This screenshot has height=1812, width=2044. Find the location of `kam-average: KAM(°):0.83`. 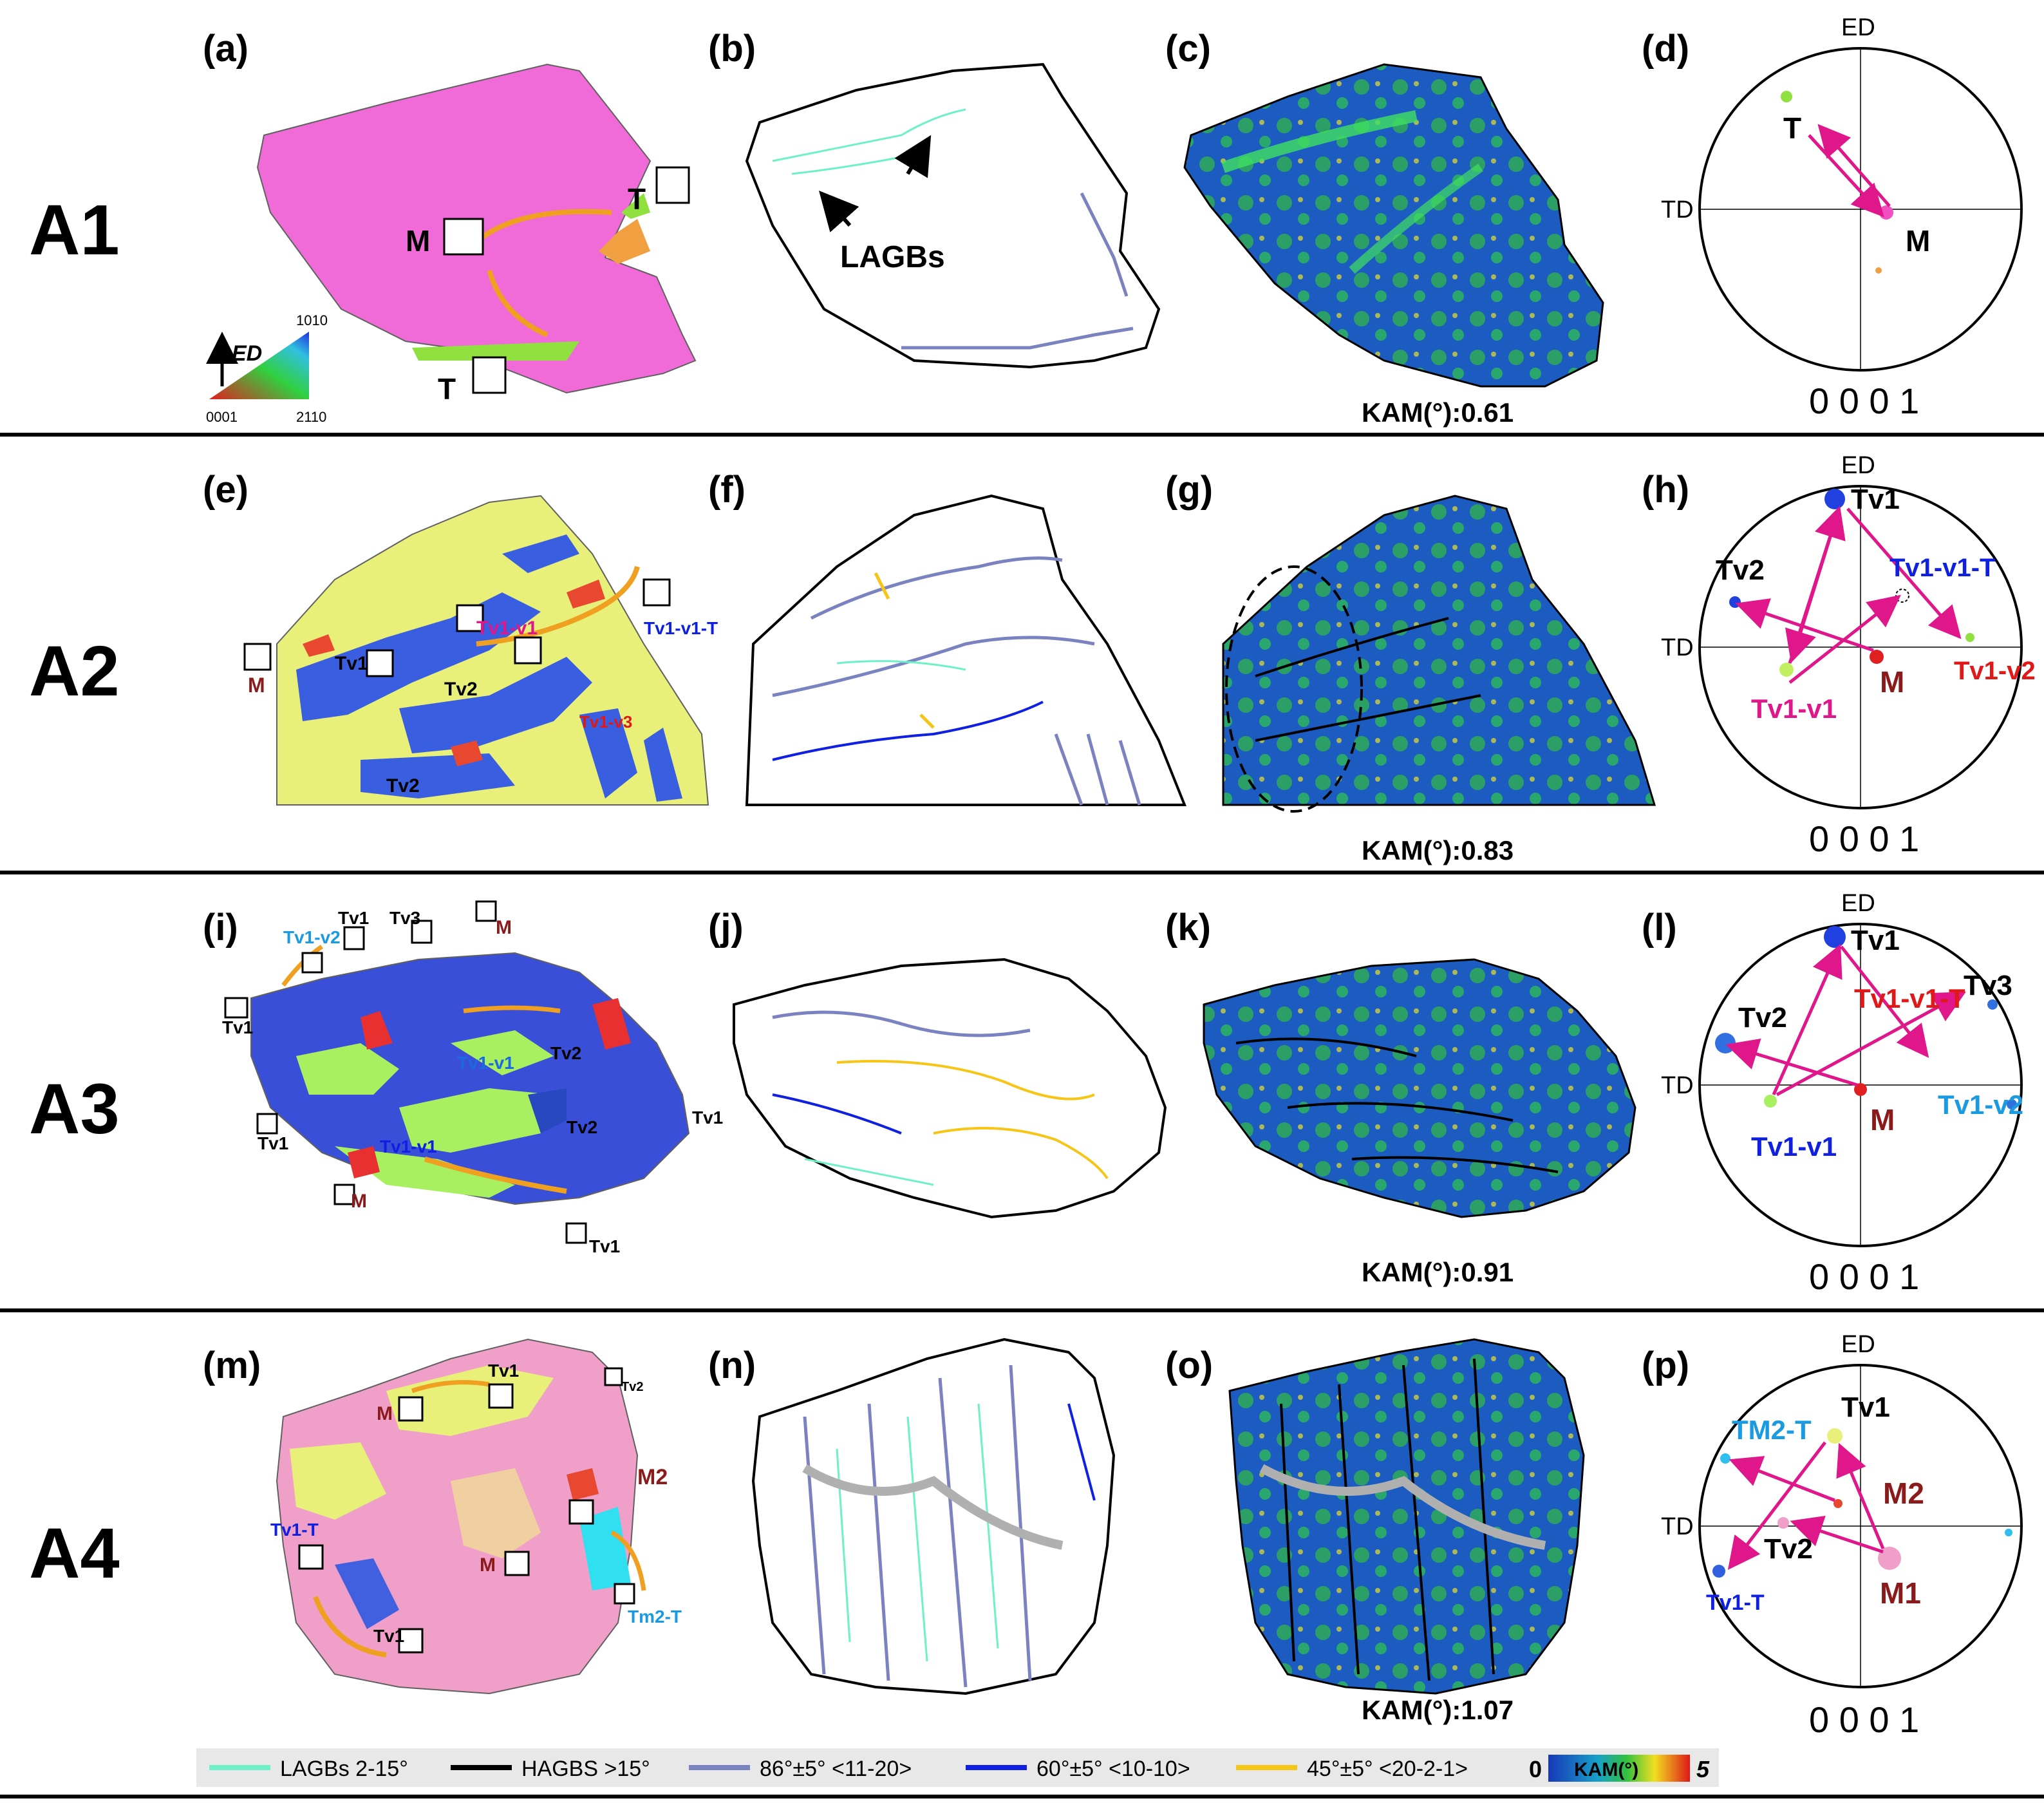

kam-average: KAM(°):0.83 is located at coordinates (1438, 850).